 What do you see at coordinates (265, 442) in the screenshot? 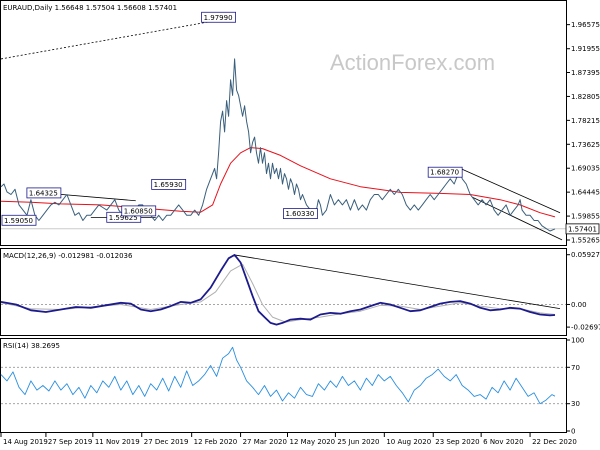
I see `x-tick-label: 27 Mar 2020` at bounding box center [265, 442].